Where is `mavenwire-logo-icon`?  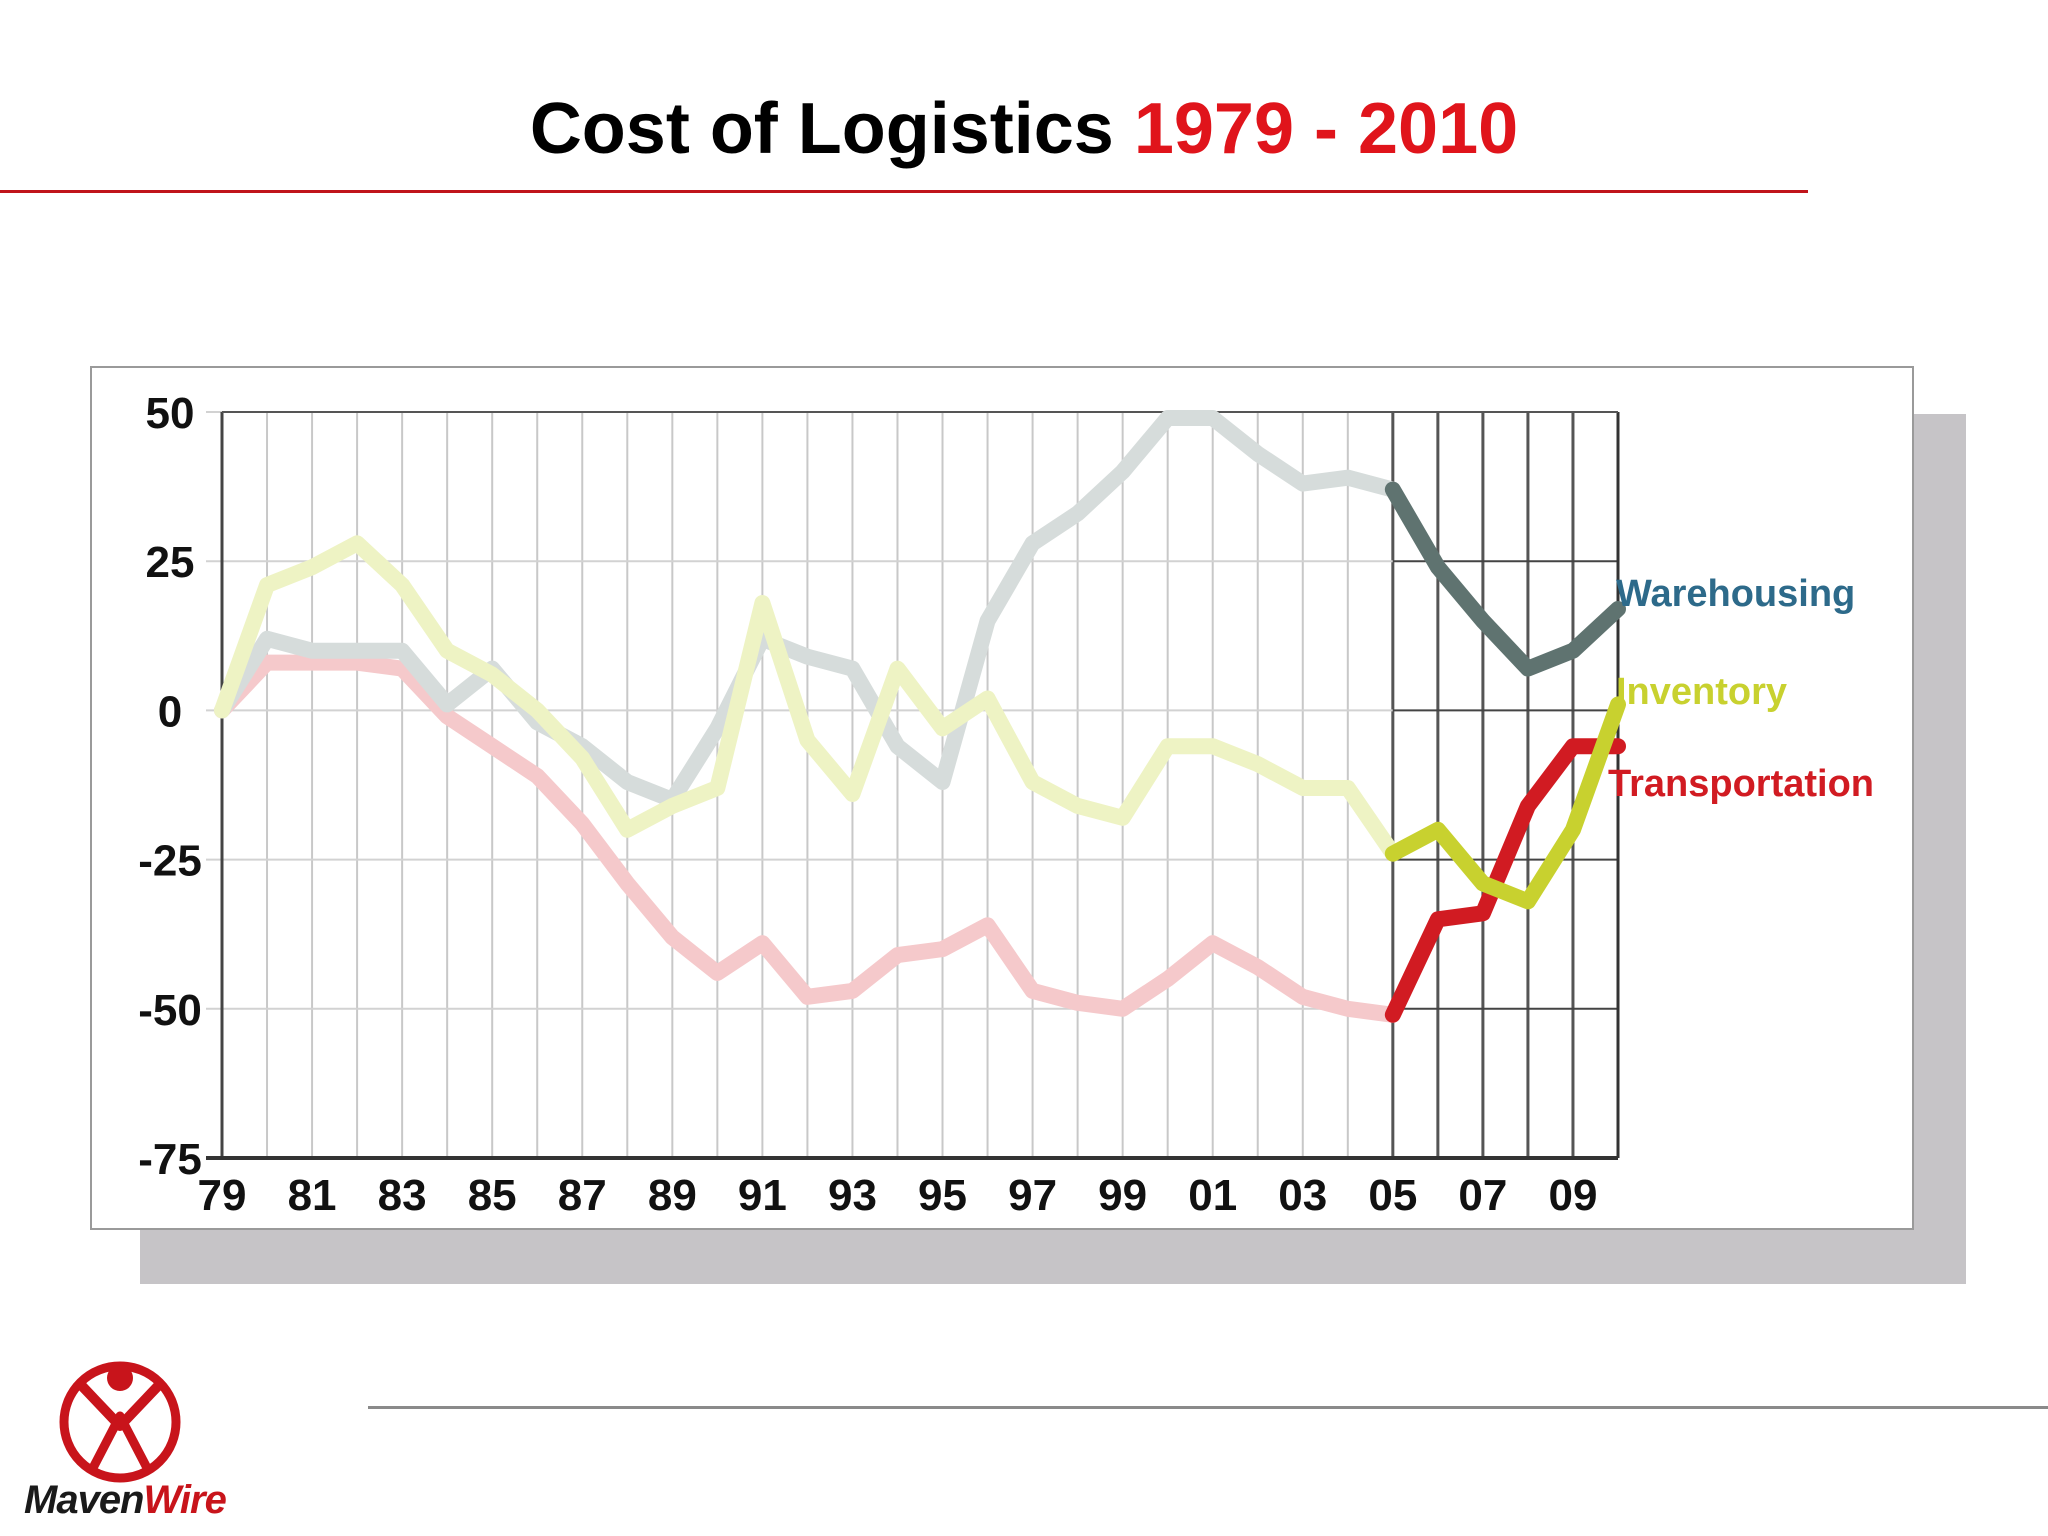
mavenwire-logo-icon is located at coordinates (120, 1422).